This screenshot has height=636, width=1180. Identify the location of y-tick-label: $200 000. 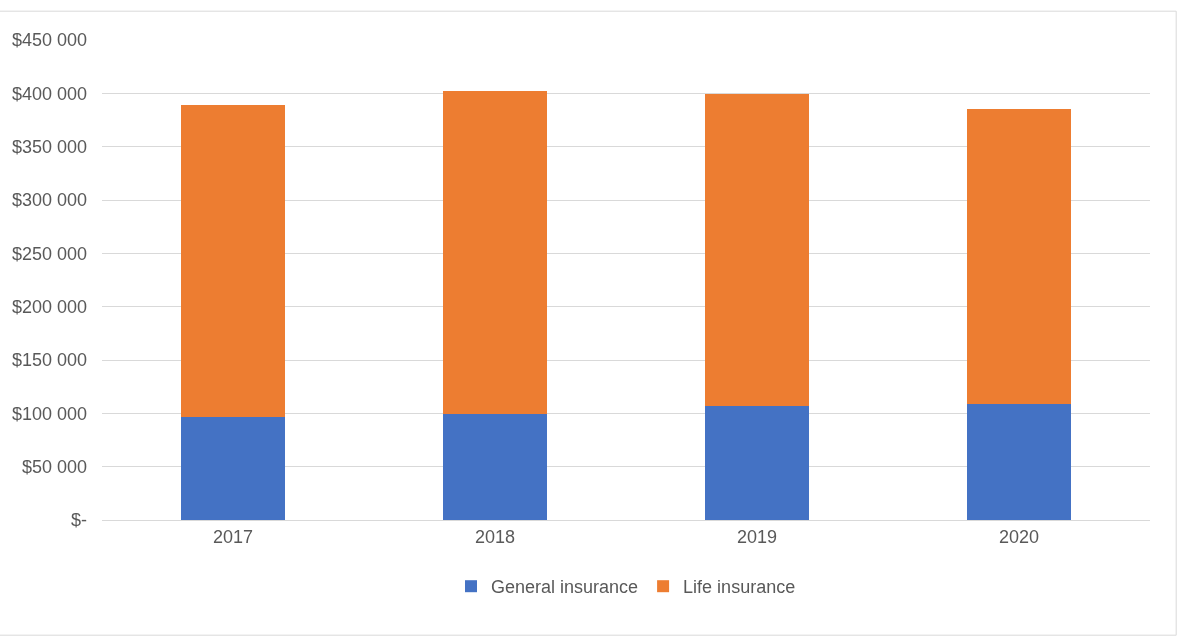
(49, 306).